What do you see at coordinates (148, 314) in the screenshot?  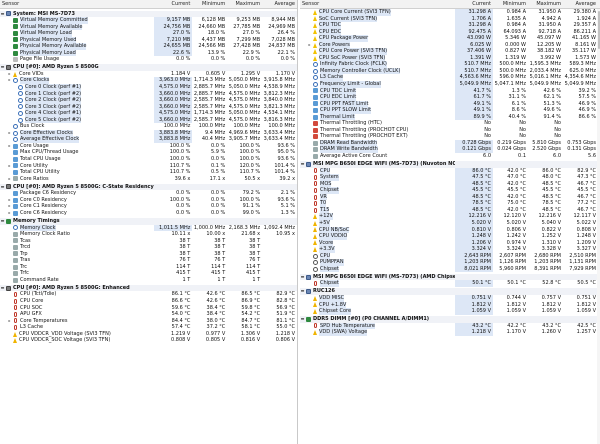 I see `sensor-row: APU GFX 54.0 °C 38.4 °C 54.2 °C 51.9 °C` at bounding box center [148, 314].